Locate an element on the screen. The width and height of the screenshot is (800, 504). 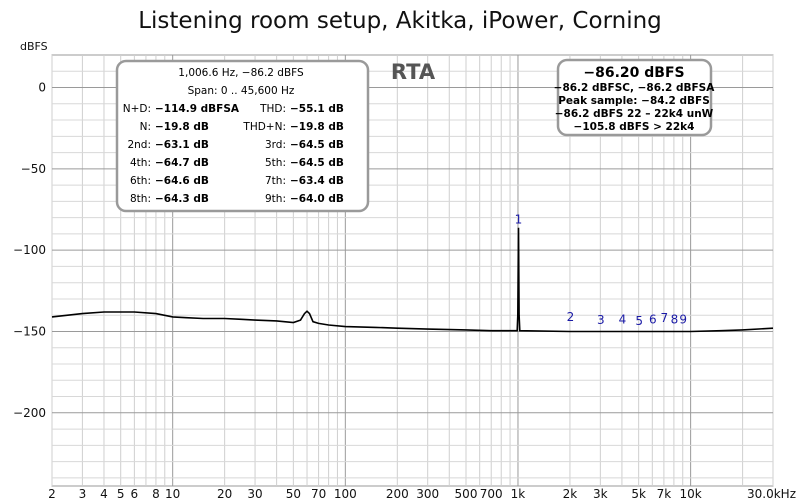
thd-span: Span: 0 .. 45,600 Hz is located at coordinates (241, 91).